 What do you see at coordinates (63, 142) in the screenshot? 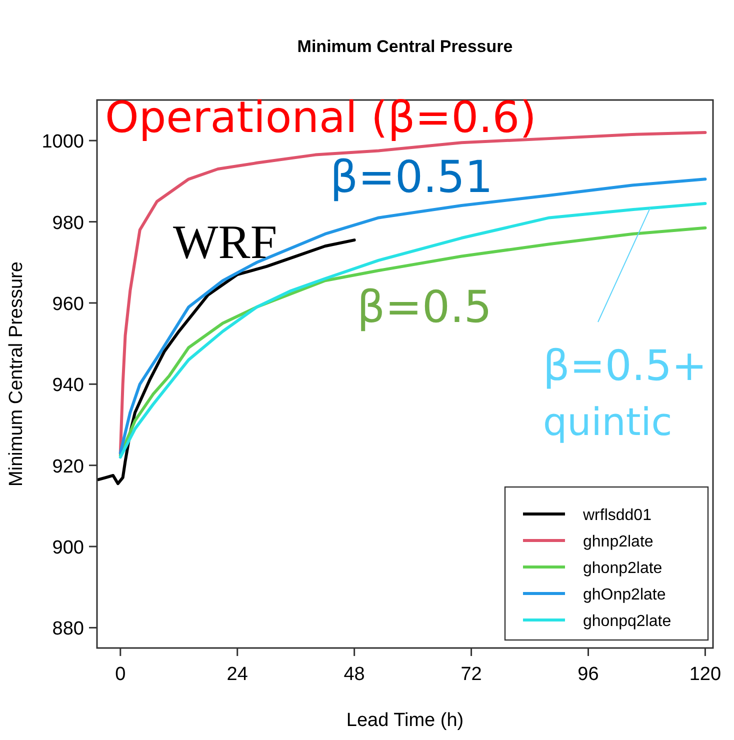
I see `y-tick-label: 1000` at bounding box center [63, 142].